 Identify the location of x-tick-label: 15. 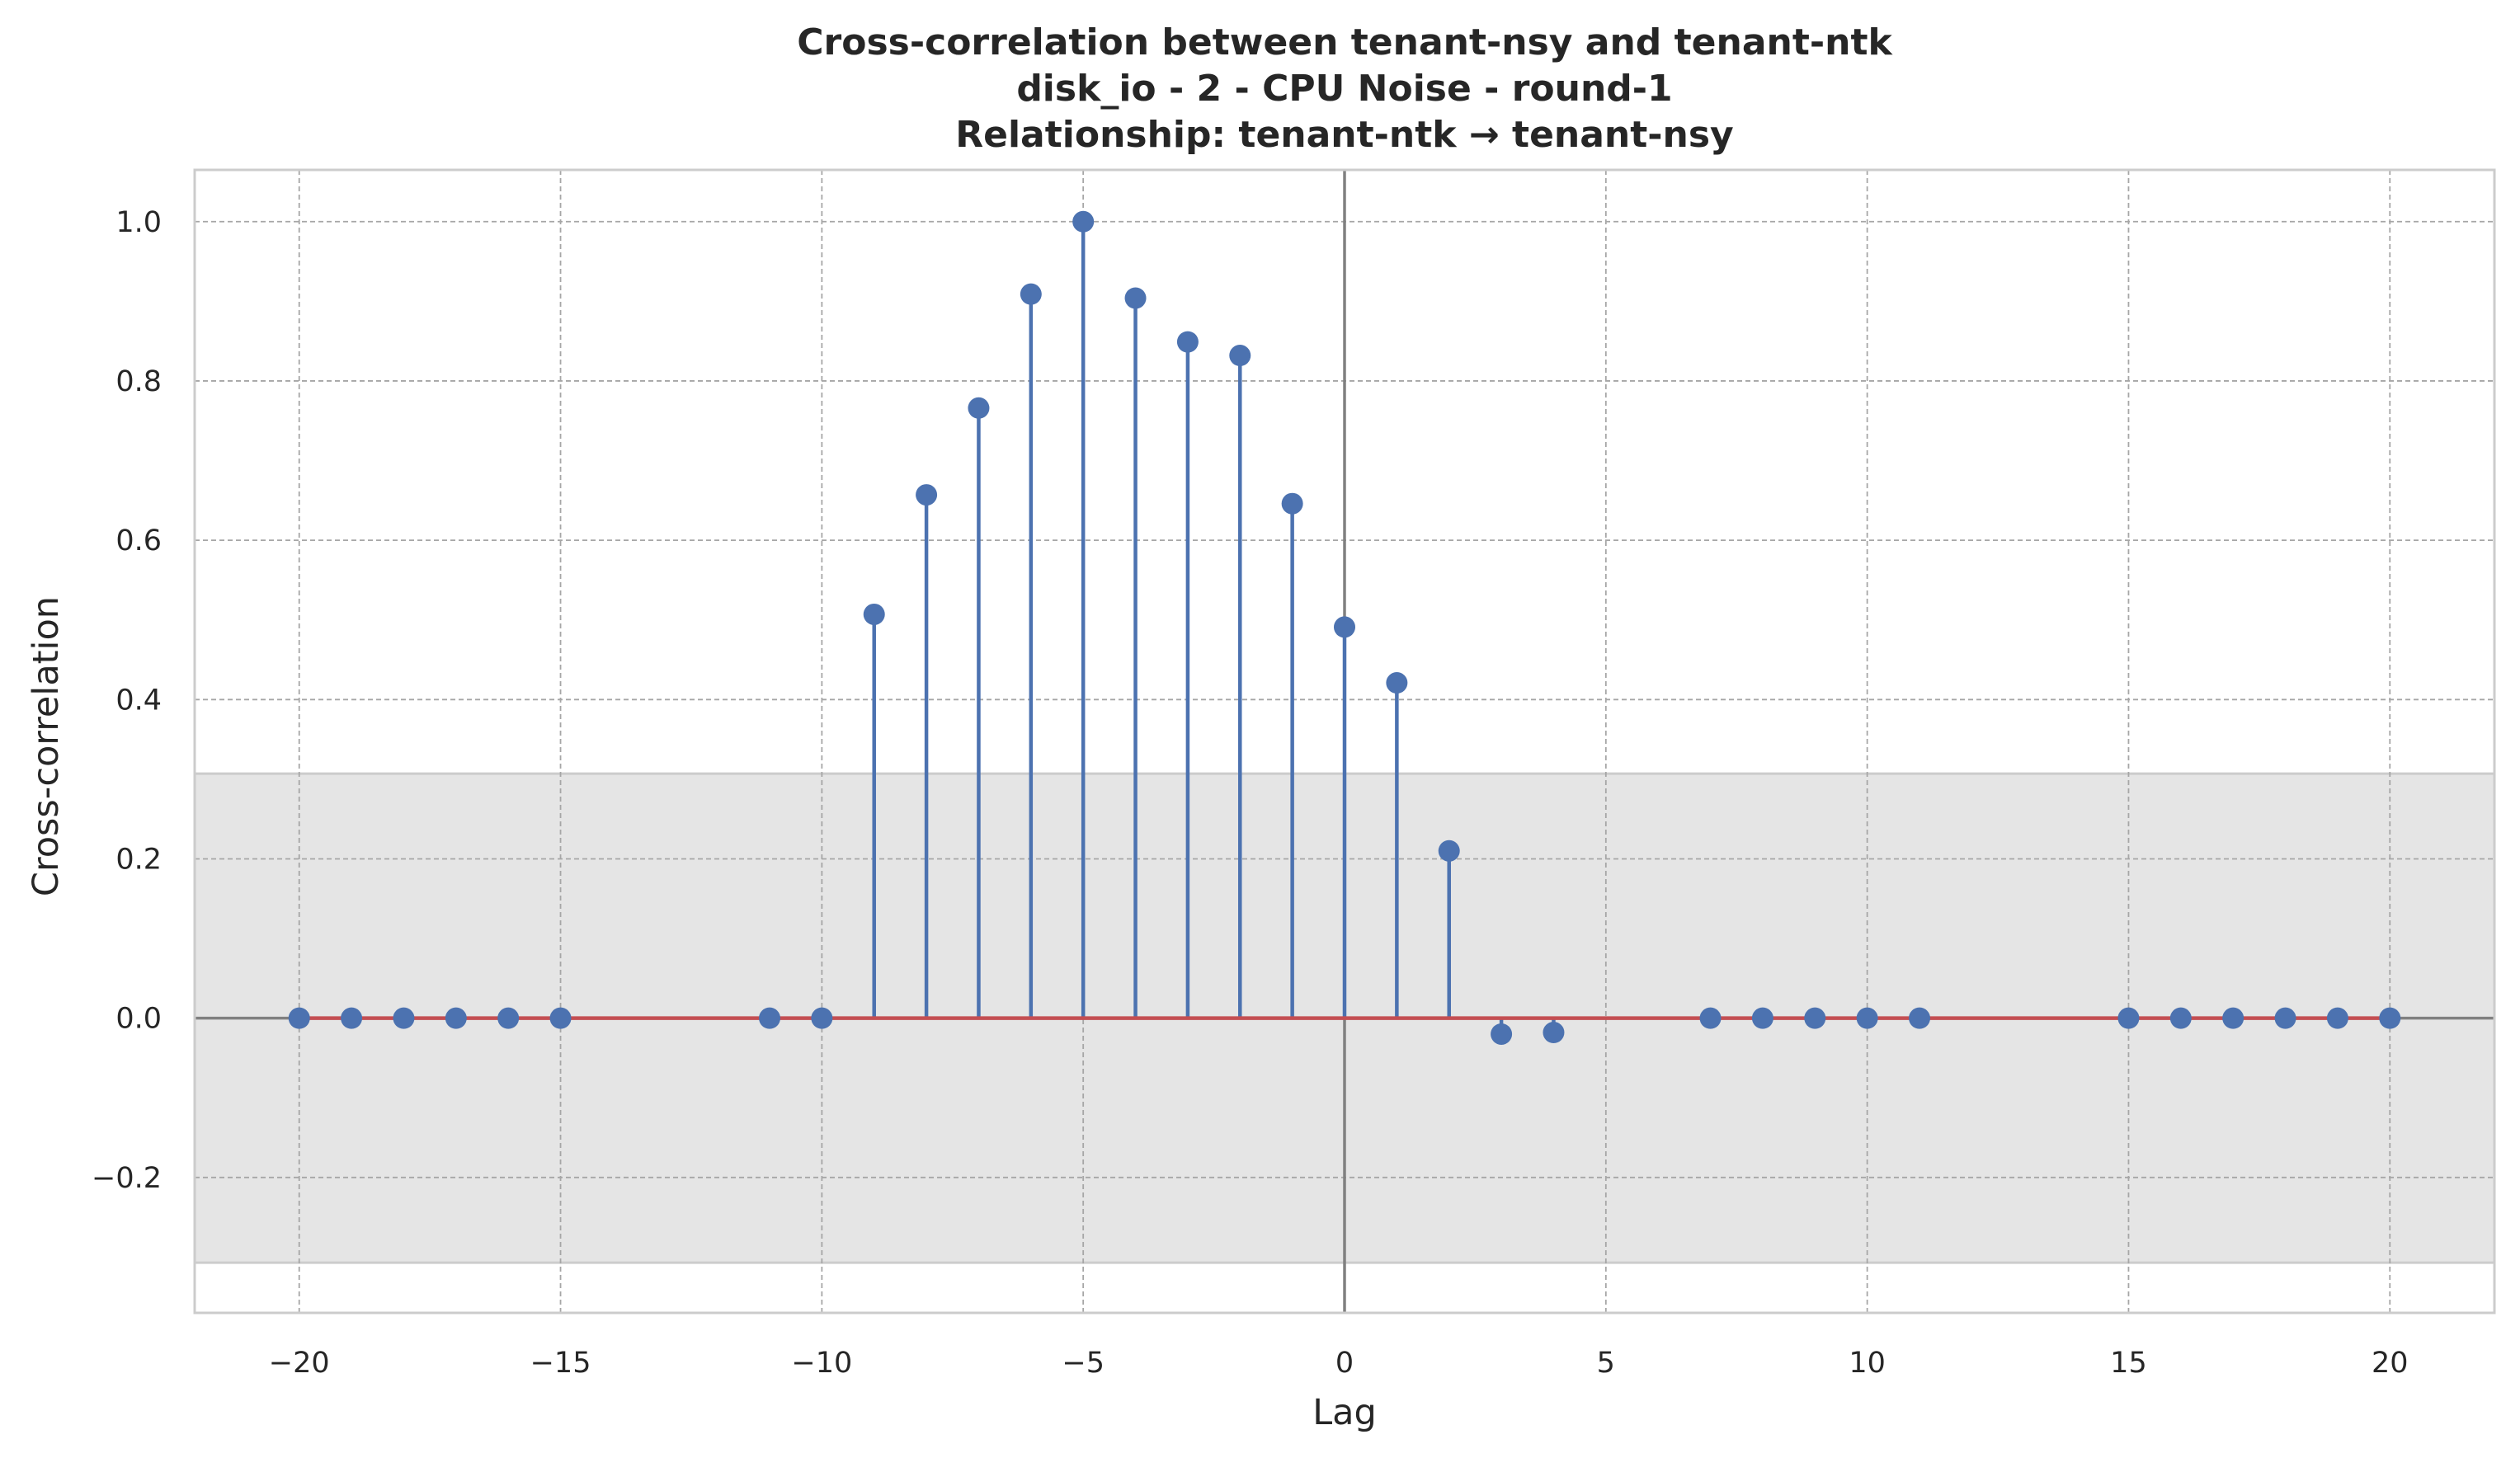
(2128, 1363).